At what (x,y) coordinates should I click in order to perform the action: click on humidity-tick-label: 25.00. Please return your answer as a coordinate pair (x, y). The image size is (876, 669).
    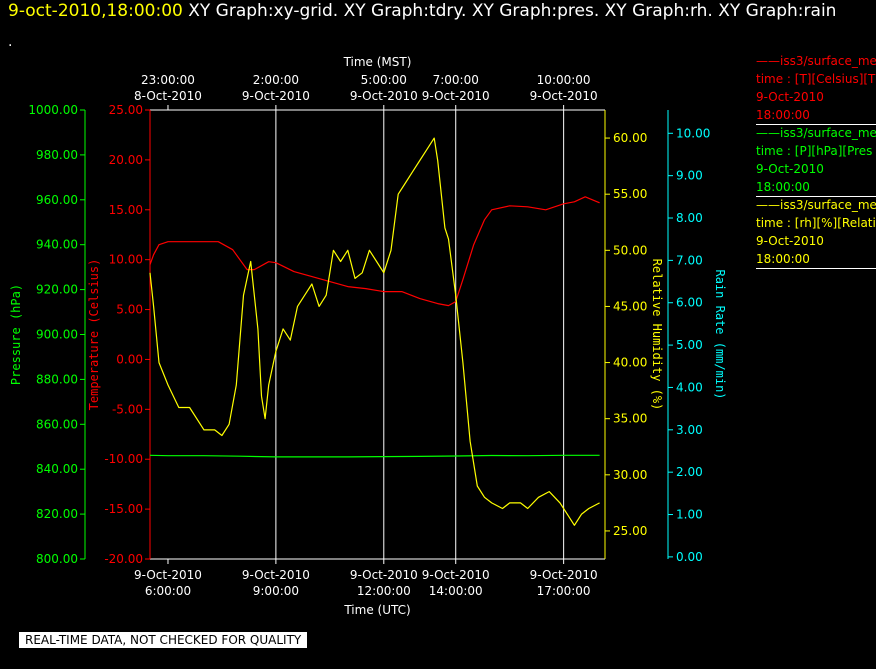
    Looking at the image, I should click on (630, 531).